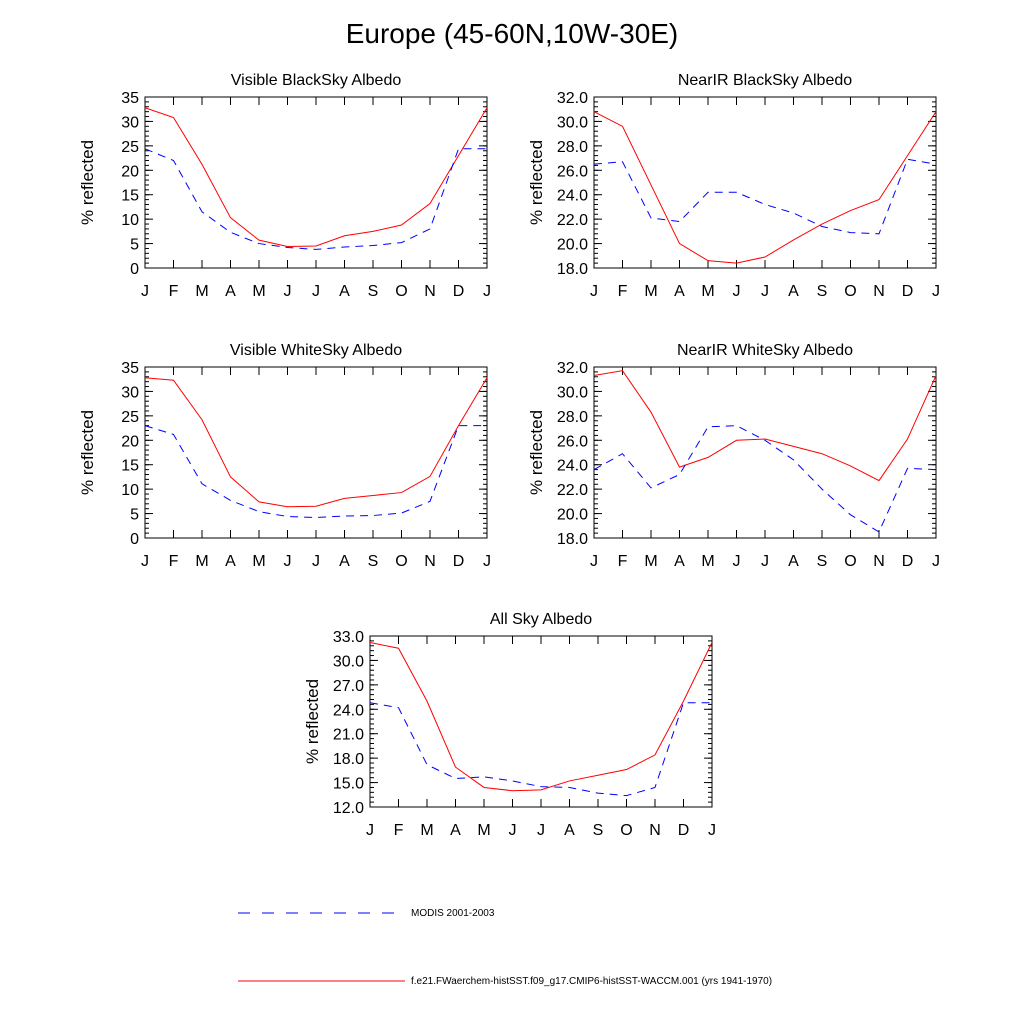 The height and width of the screenshot is (1024, 1024). Describe the element at coordinates (541, 619) in the screenshot. I see `chart-title: All Sky Albedo` at that location.